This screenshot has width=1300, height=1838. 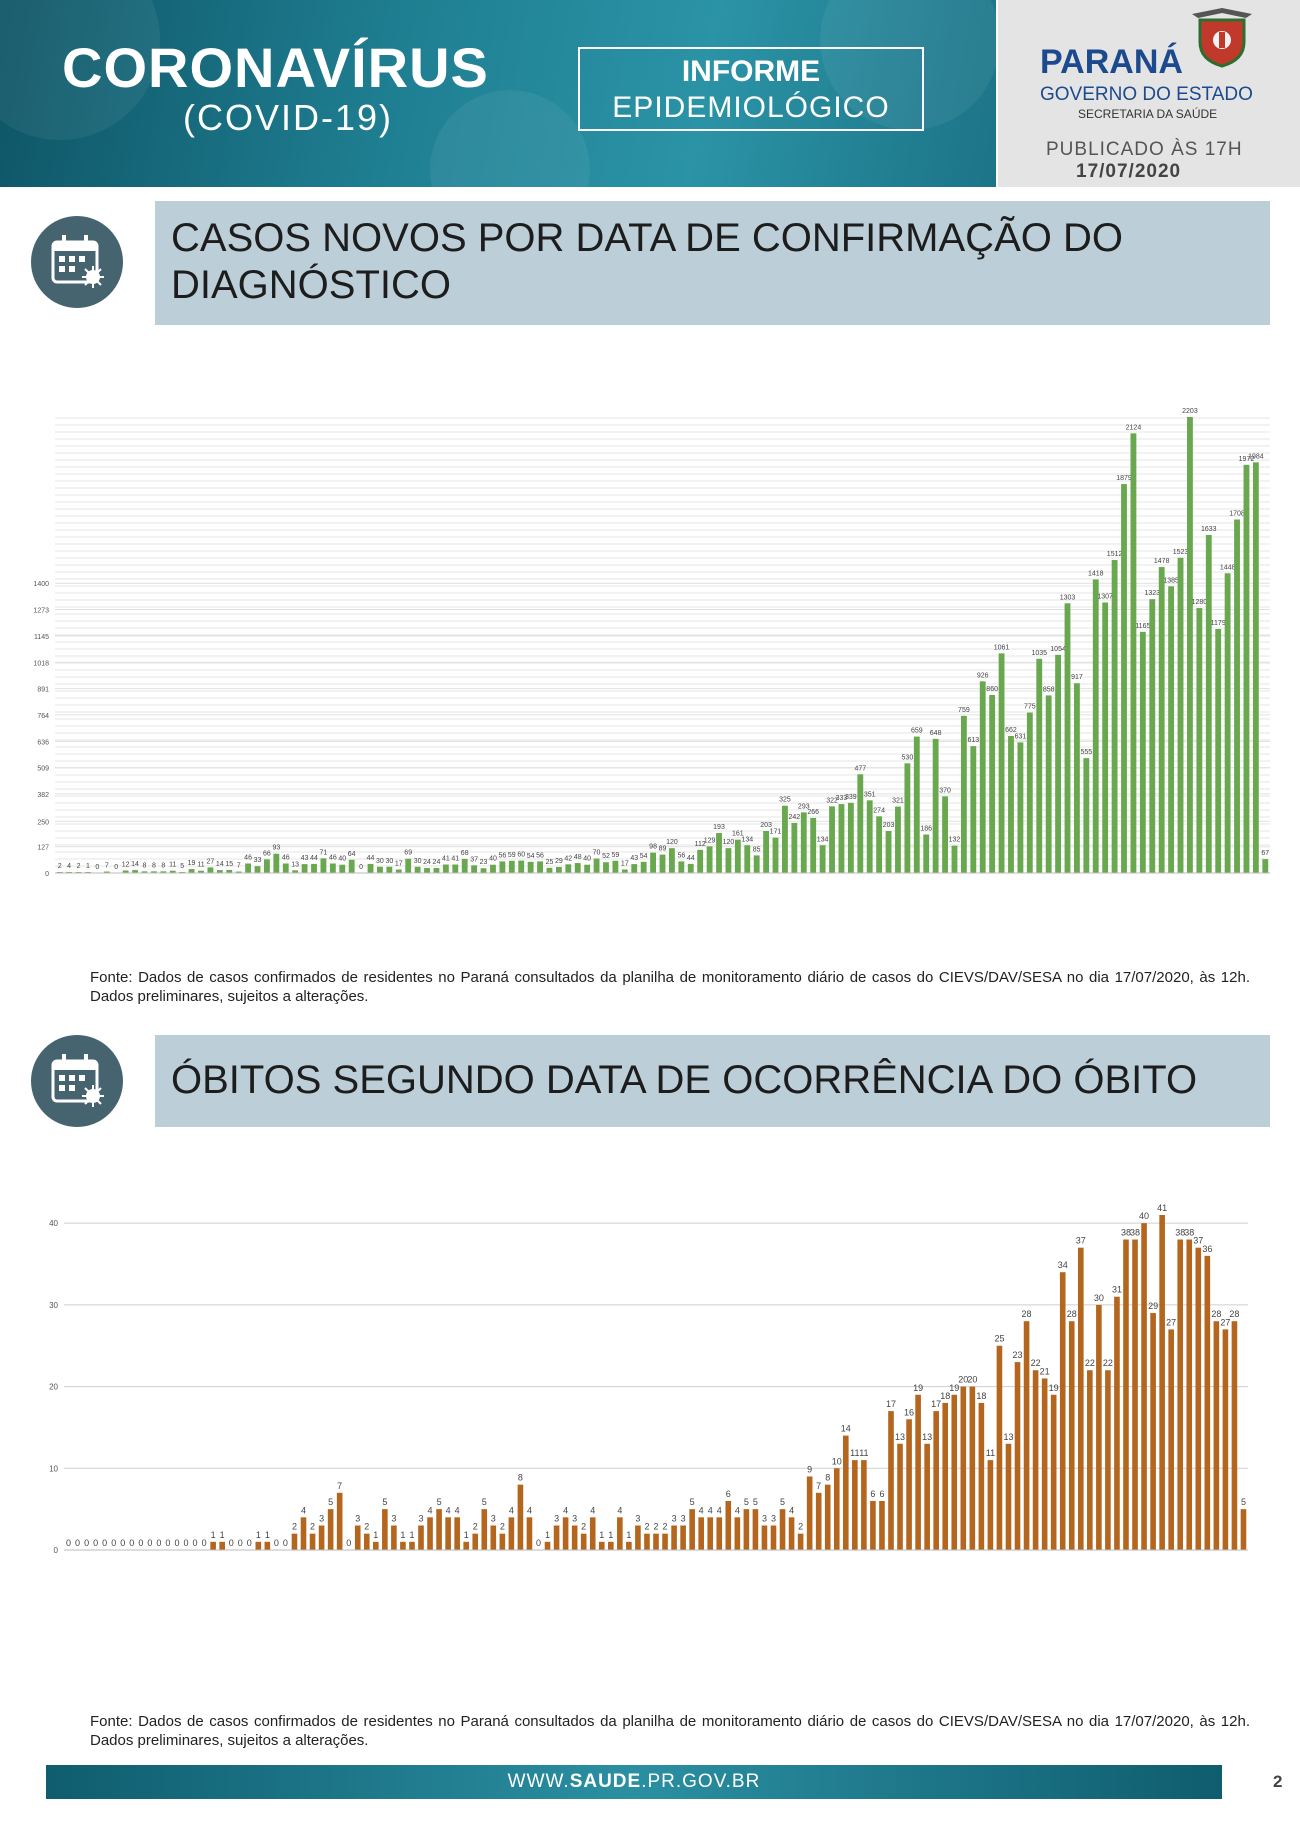 What do you see at coordinates (294, 1527) in the screenshot?
I see `data-label: 2` at bounding box center [294, 1527].